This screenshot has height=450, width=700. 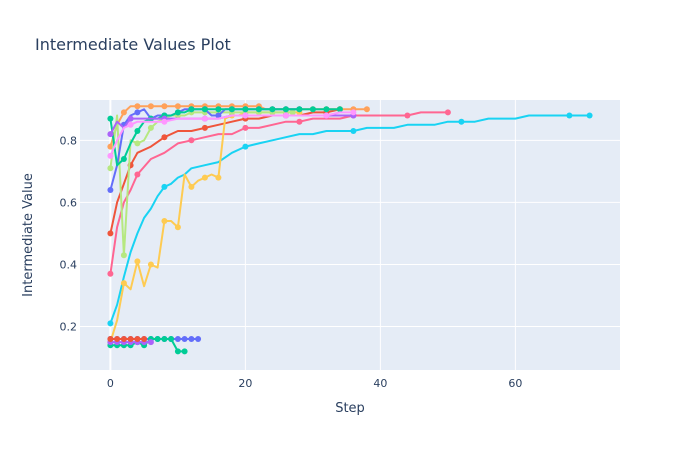 What do you see at coordinates (110, 383) in the screenshot?
I see `x-tick-label: 0` at bounding box center [110, 383].